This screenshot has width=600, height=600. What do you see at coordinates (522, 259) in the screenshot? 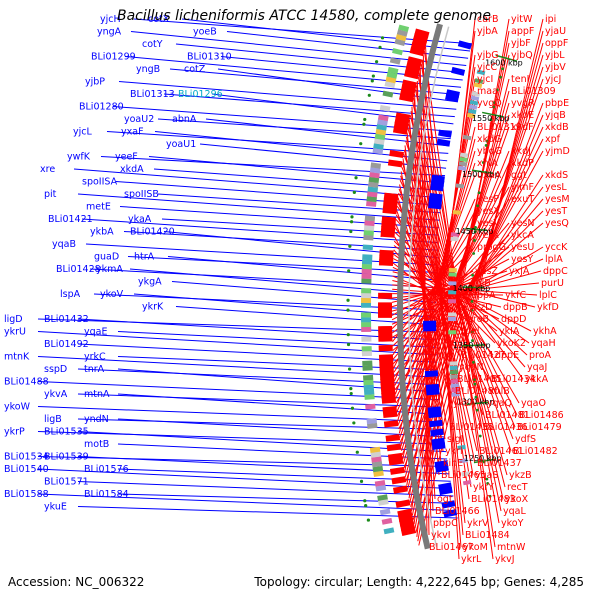
I see `forward-gene-label: yesY` at bounding box center [522, 259].